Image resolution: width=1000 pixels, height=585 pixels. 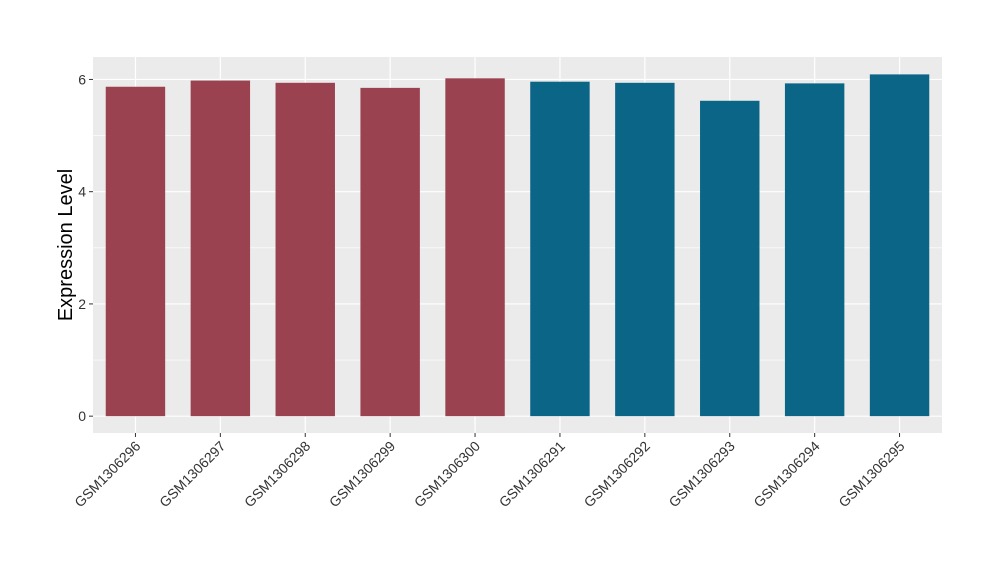 What do you see at coordinates (390, 252) in the screenshot?
I see `bar-GSM1306299` at bounding box center [390, 252].